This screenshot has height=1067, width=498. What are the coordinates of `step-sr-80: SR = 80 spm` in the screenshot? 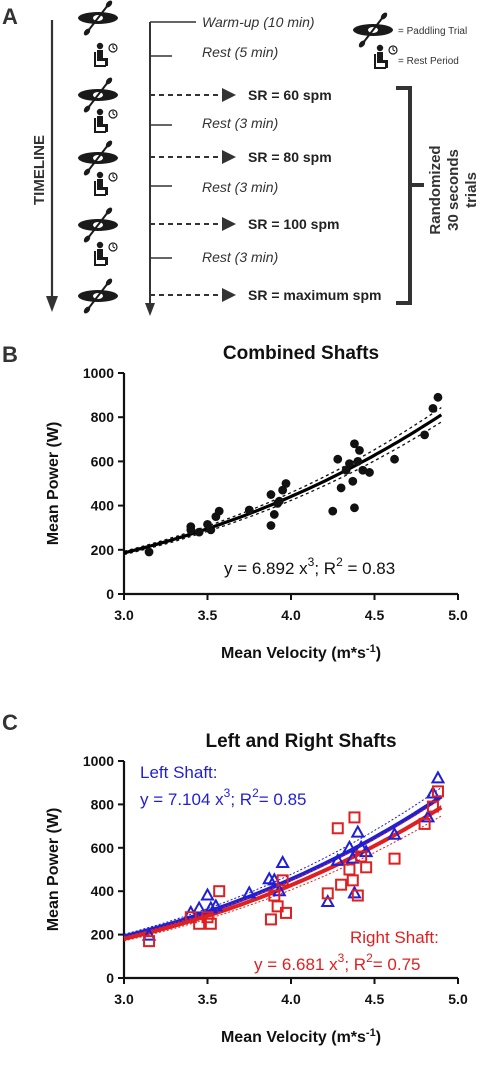 It's located at (290, 157).